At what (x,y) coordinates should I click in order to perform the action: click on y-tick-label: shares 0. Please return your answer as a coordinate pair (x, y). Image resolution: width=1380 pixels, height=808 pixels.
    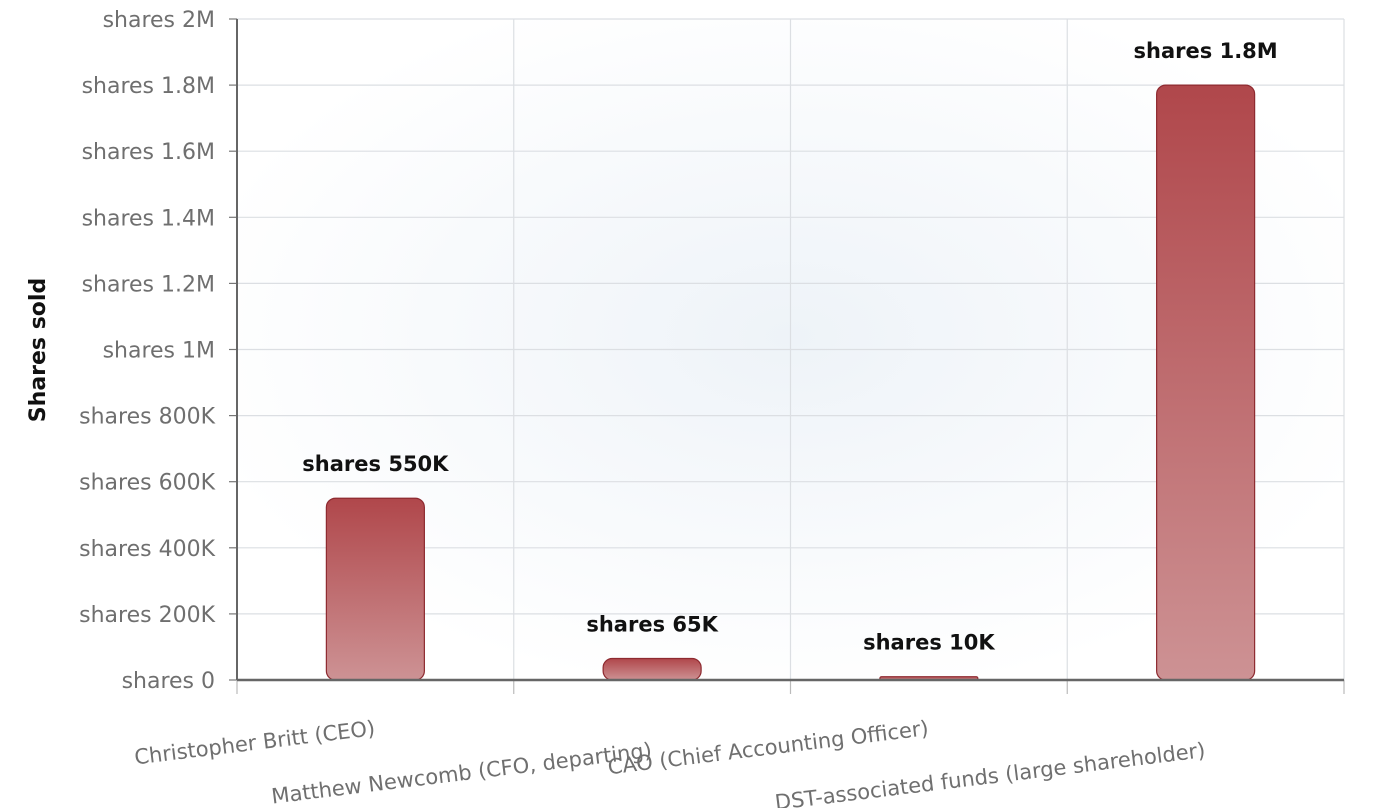
    Looking at the image, I should click on (168, 681).